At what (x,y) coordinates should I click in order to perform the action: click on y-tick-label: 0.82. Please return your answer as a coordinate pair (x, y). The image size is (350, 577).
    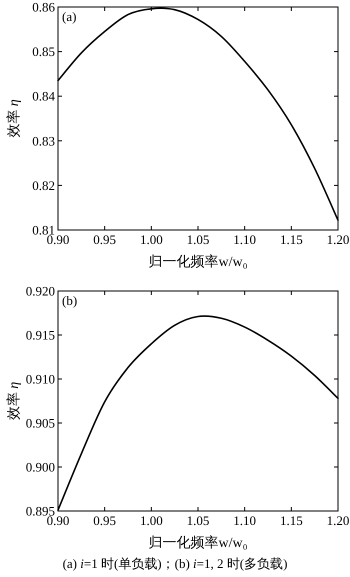
    Looking at the image, I should click on (43, 185).